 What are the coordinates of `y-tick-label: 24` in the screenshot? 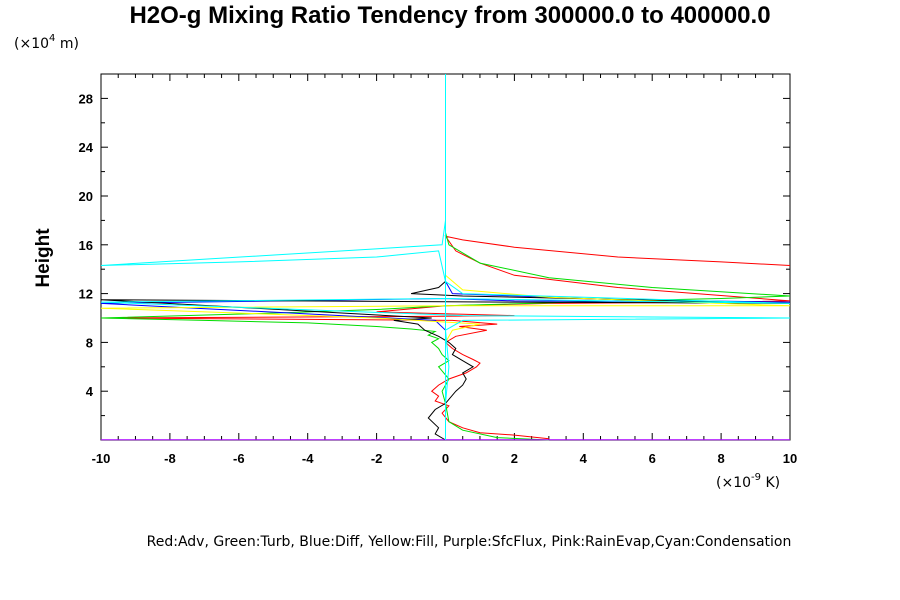 It's located at (86, 147).